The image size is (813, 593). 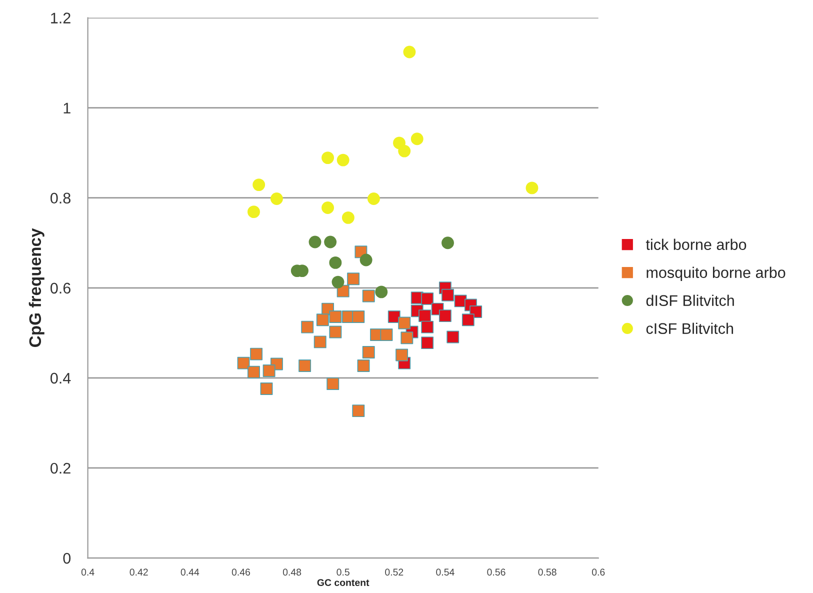 I want to click on y-tick-label: 1.2, so click(x=60, y=18).